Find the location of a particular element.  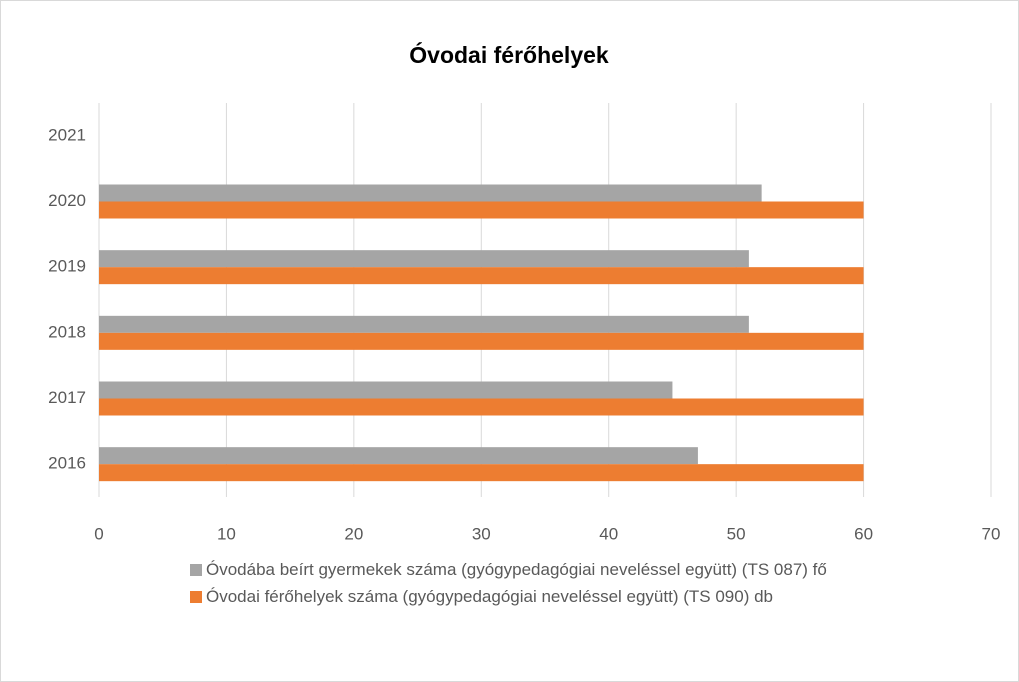

x-tick-label: 20 is located at coordinates (353, 533).